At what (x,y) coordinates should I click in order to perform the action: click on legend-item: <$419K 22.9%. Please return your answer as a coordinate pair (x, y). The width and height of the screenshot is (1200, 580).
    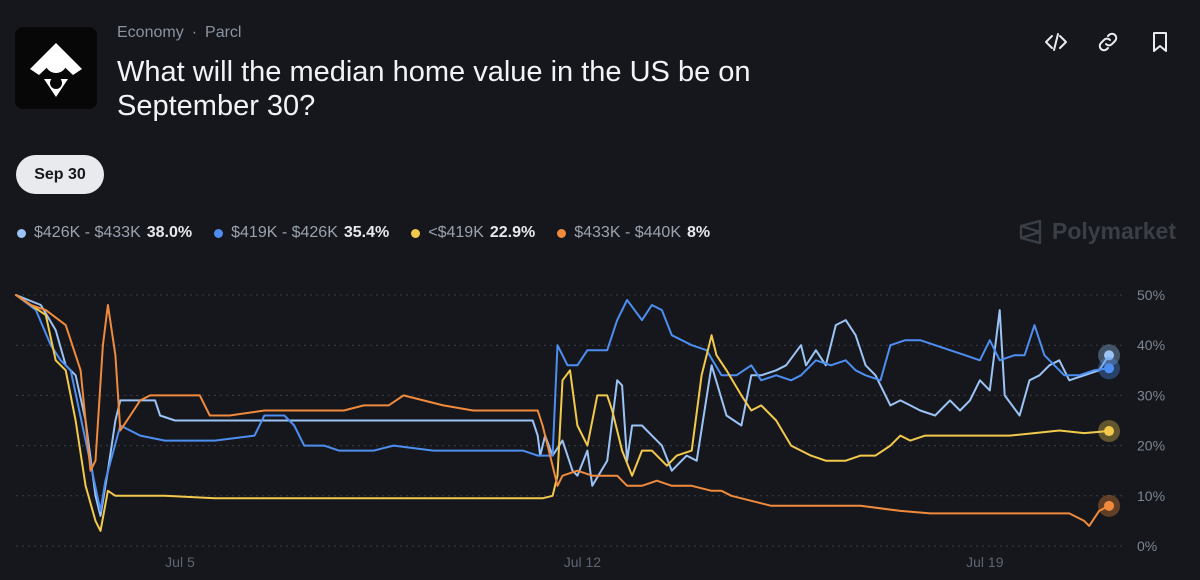
    Looking at the image, I should click on (473, 233).